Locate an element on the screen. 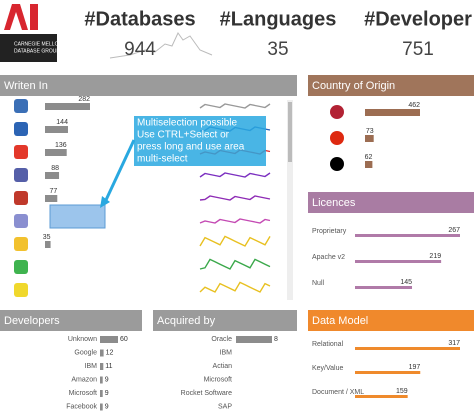 This screenshot has height=413, width=474. value-label: 12 is located at coordinates (110, 352).